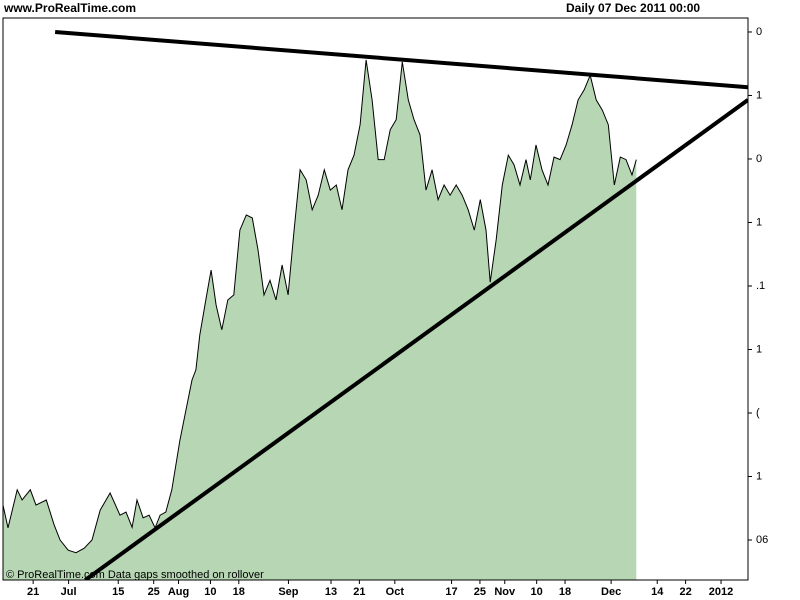 This screenshot has width=800, height=600. I want to click on x-tick-label: 13, so click(331, 592).